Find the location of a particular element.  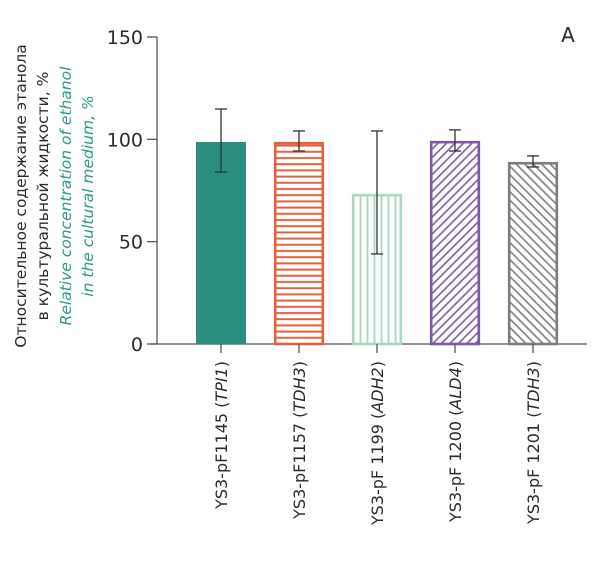

y-ticks: 0 50 100 150 is located at coordinates (132, 191).